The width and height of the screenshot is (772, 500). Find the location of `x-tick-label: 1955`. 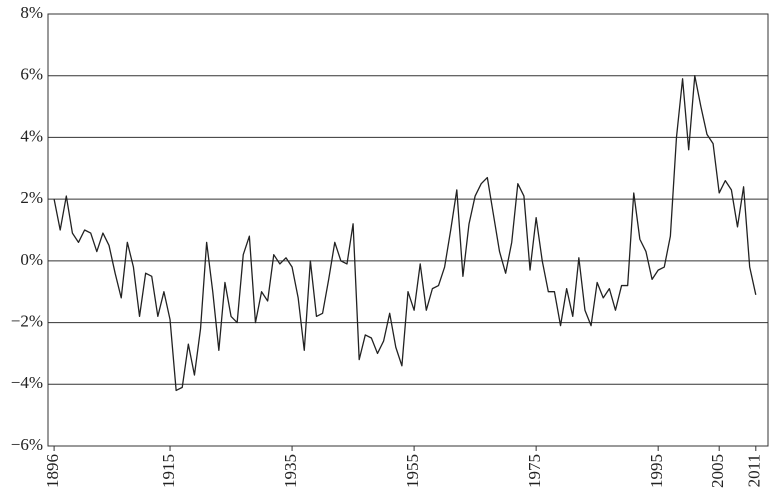

x-tick-label: 1955 is located at coordinates (412, 471).